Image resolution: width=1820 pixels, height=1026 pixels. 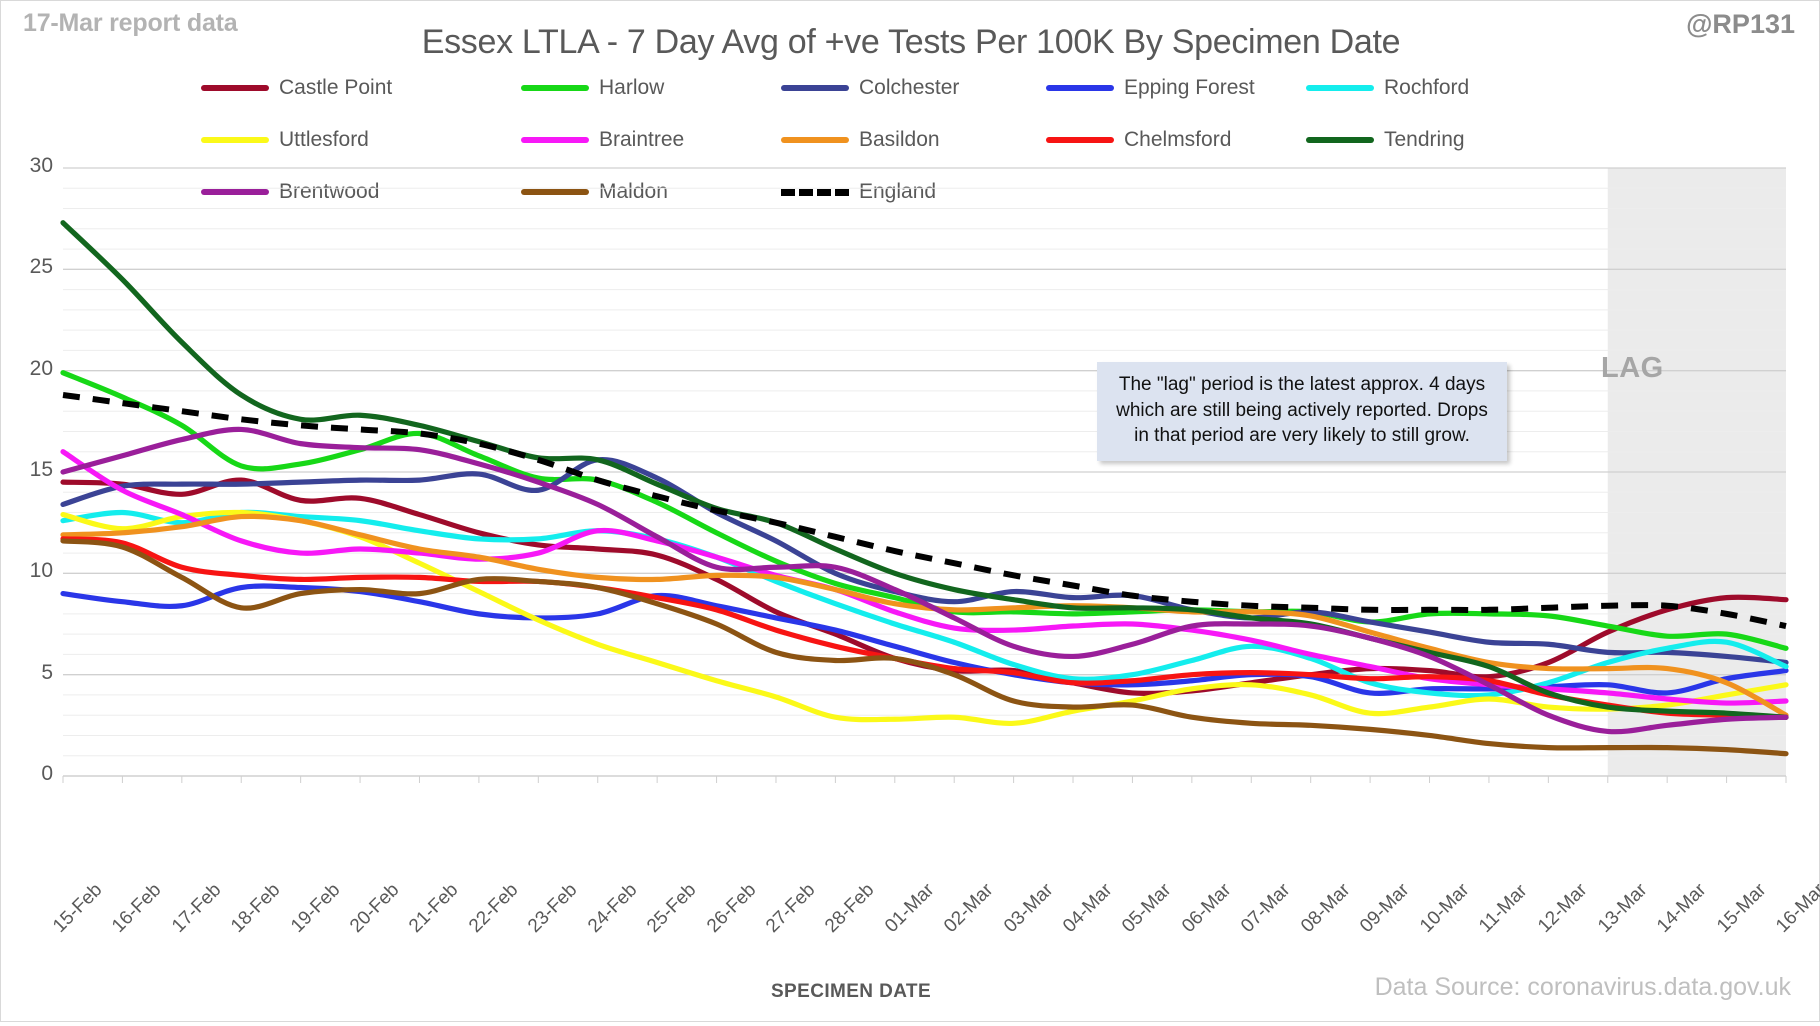 I want to click on y-axis-tick-label: 25, so click(x=41, y=267).